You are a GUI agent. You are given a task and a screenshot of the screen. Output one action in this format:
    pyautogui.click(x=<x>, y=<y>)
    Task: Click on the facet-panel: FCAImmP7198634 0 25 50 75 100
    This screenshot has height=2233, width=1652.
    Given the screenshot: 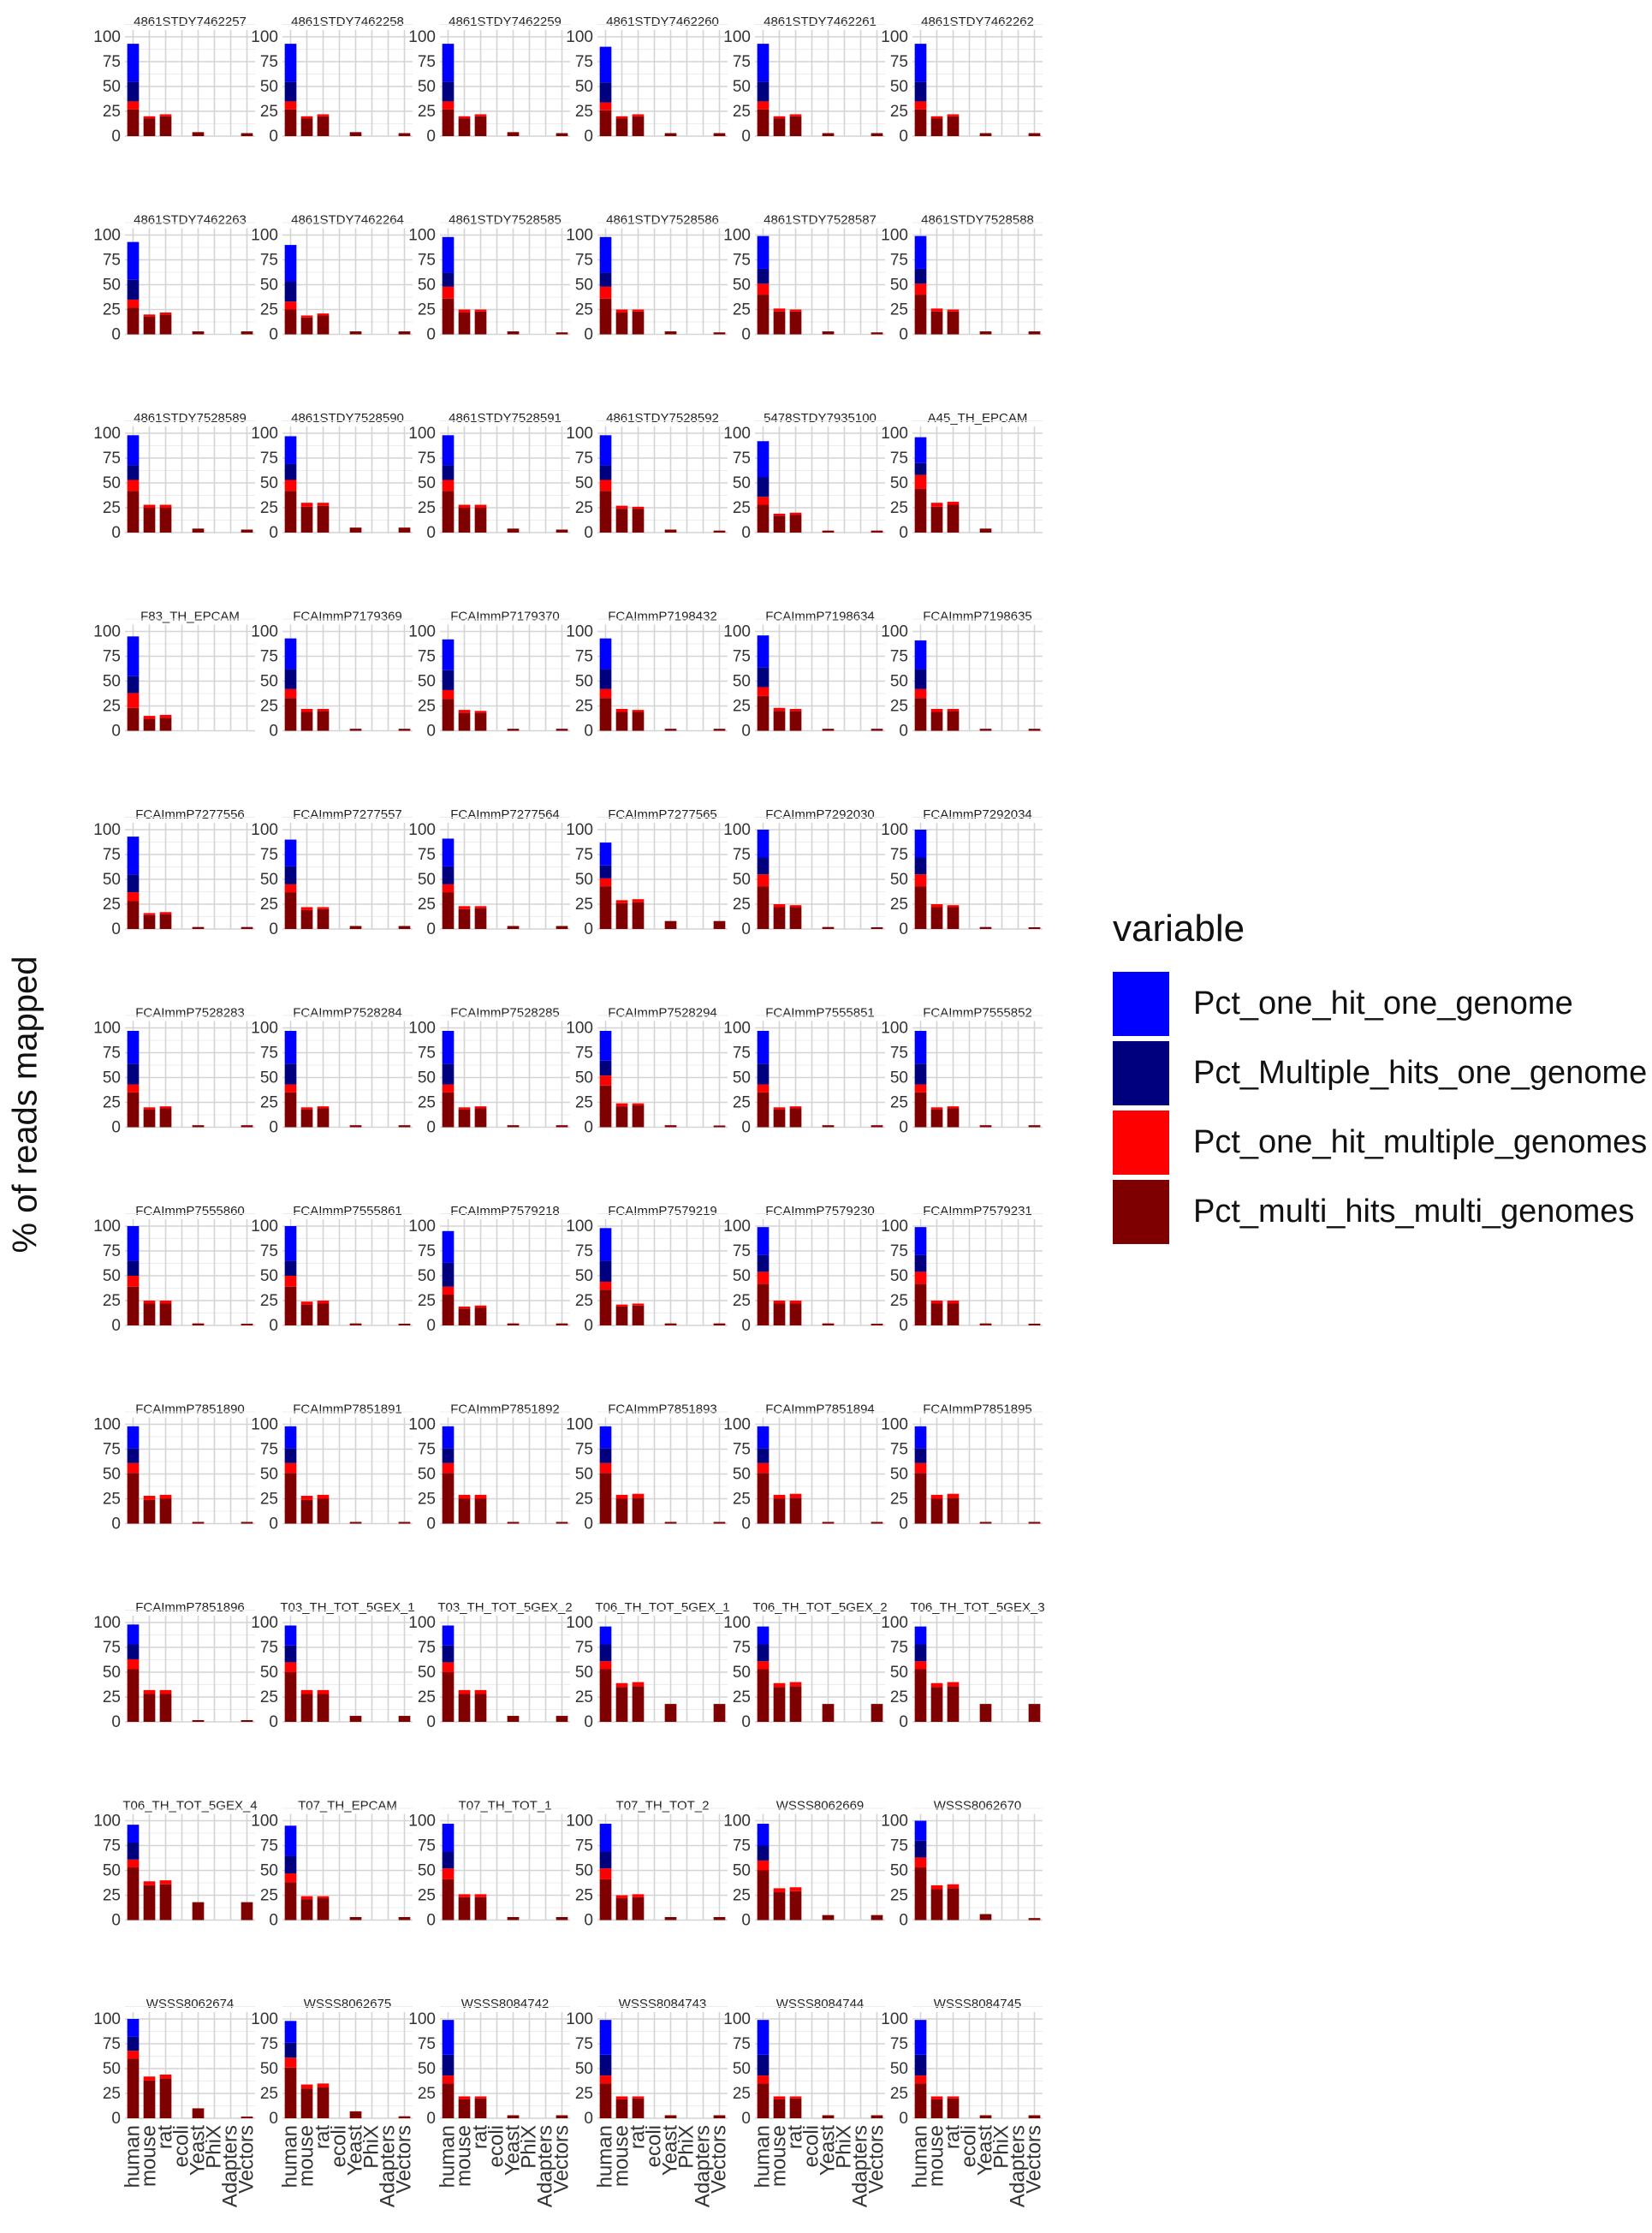 What is the action you would take?
    pyautogui.click(x=804, y=675)
    